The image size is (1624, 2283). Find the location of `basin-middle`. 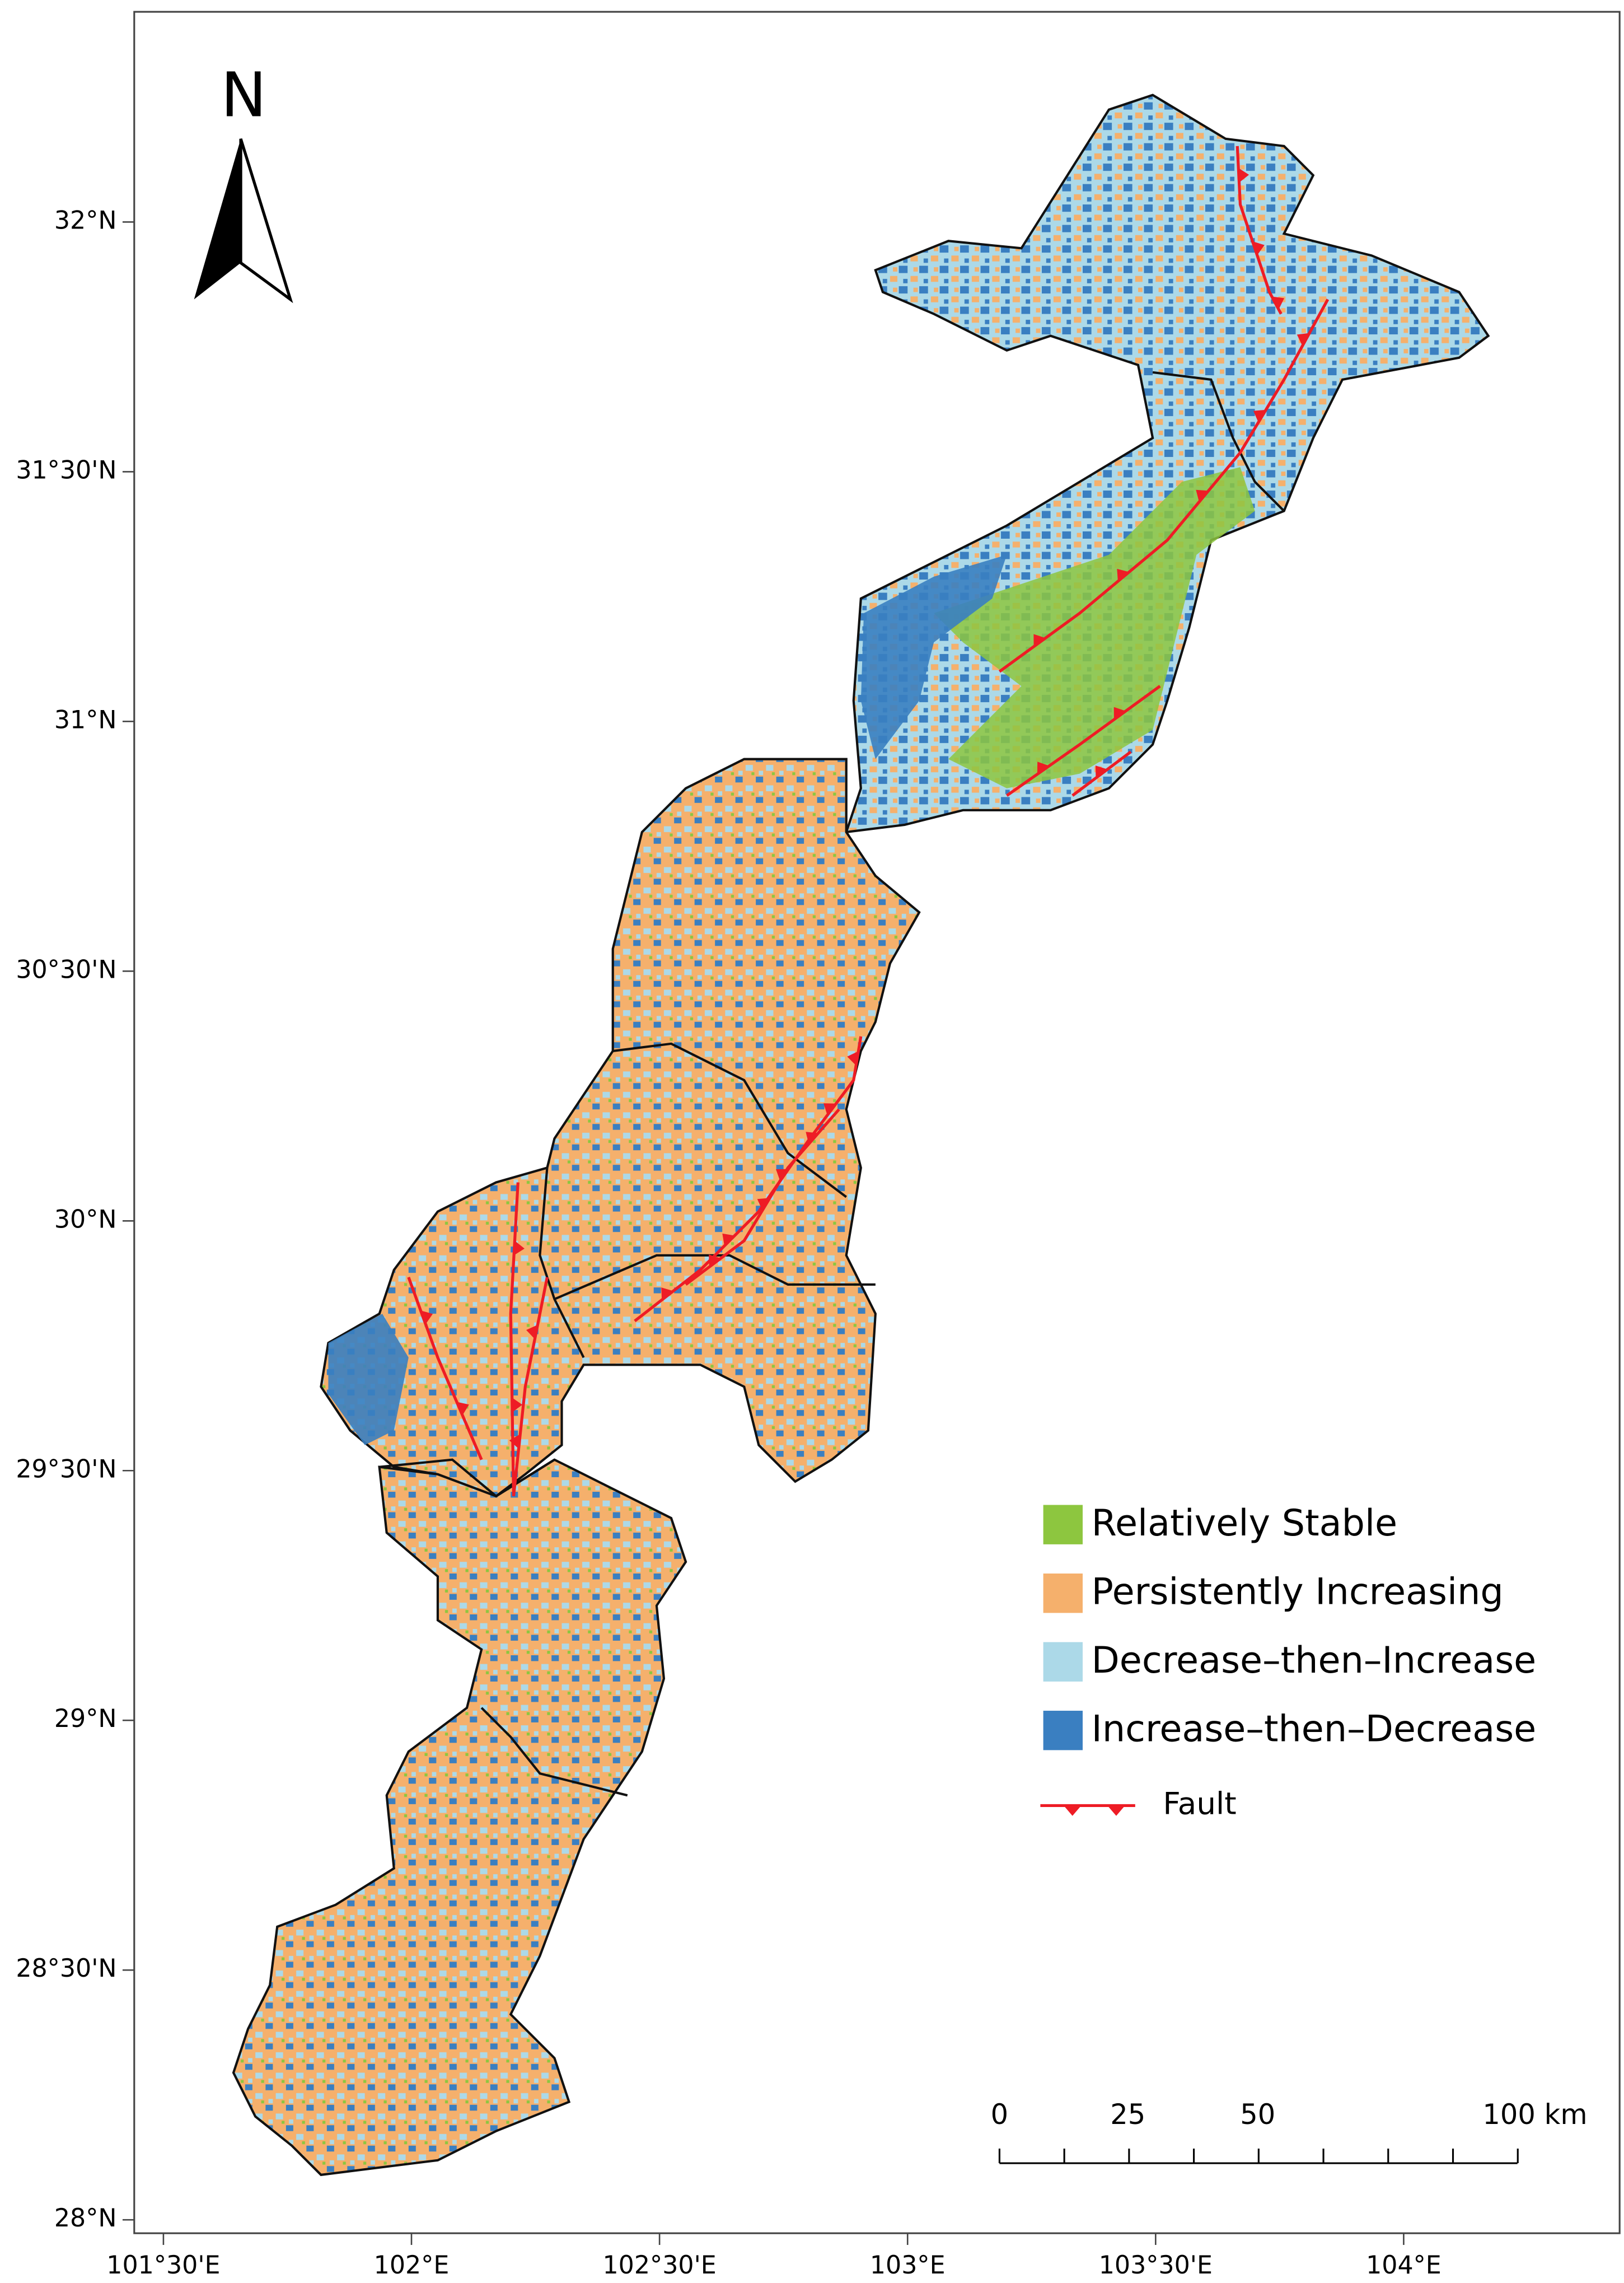

basin-middle is located at coordinates (620, 1128).